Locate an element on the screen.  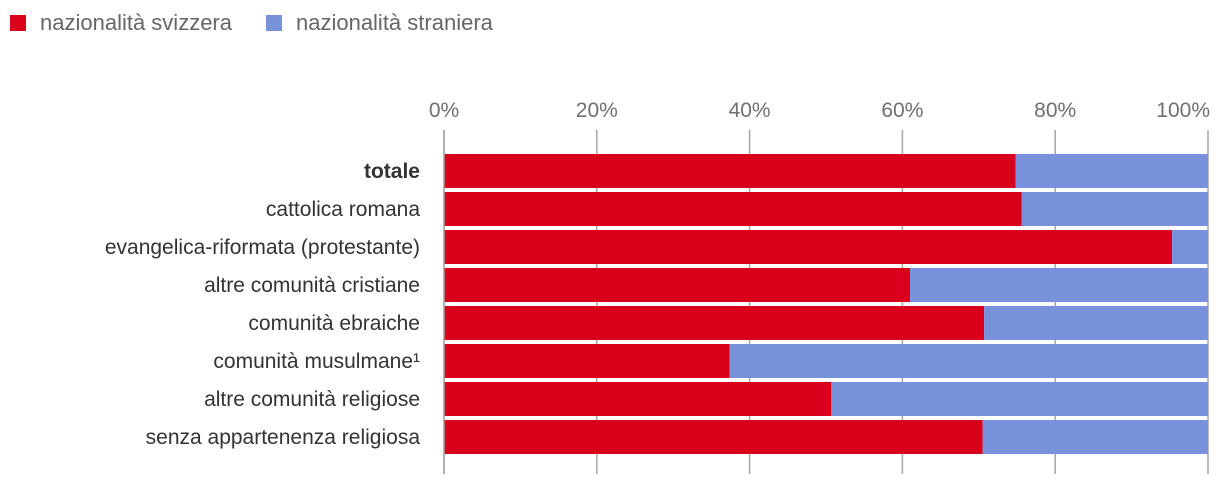
legend-item-foreign: nazionalità straniera is located at coordinates (379, 23).